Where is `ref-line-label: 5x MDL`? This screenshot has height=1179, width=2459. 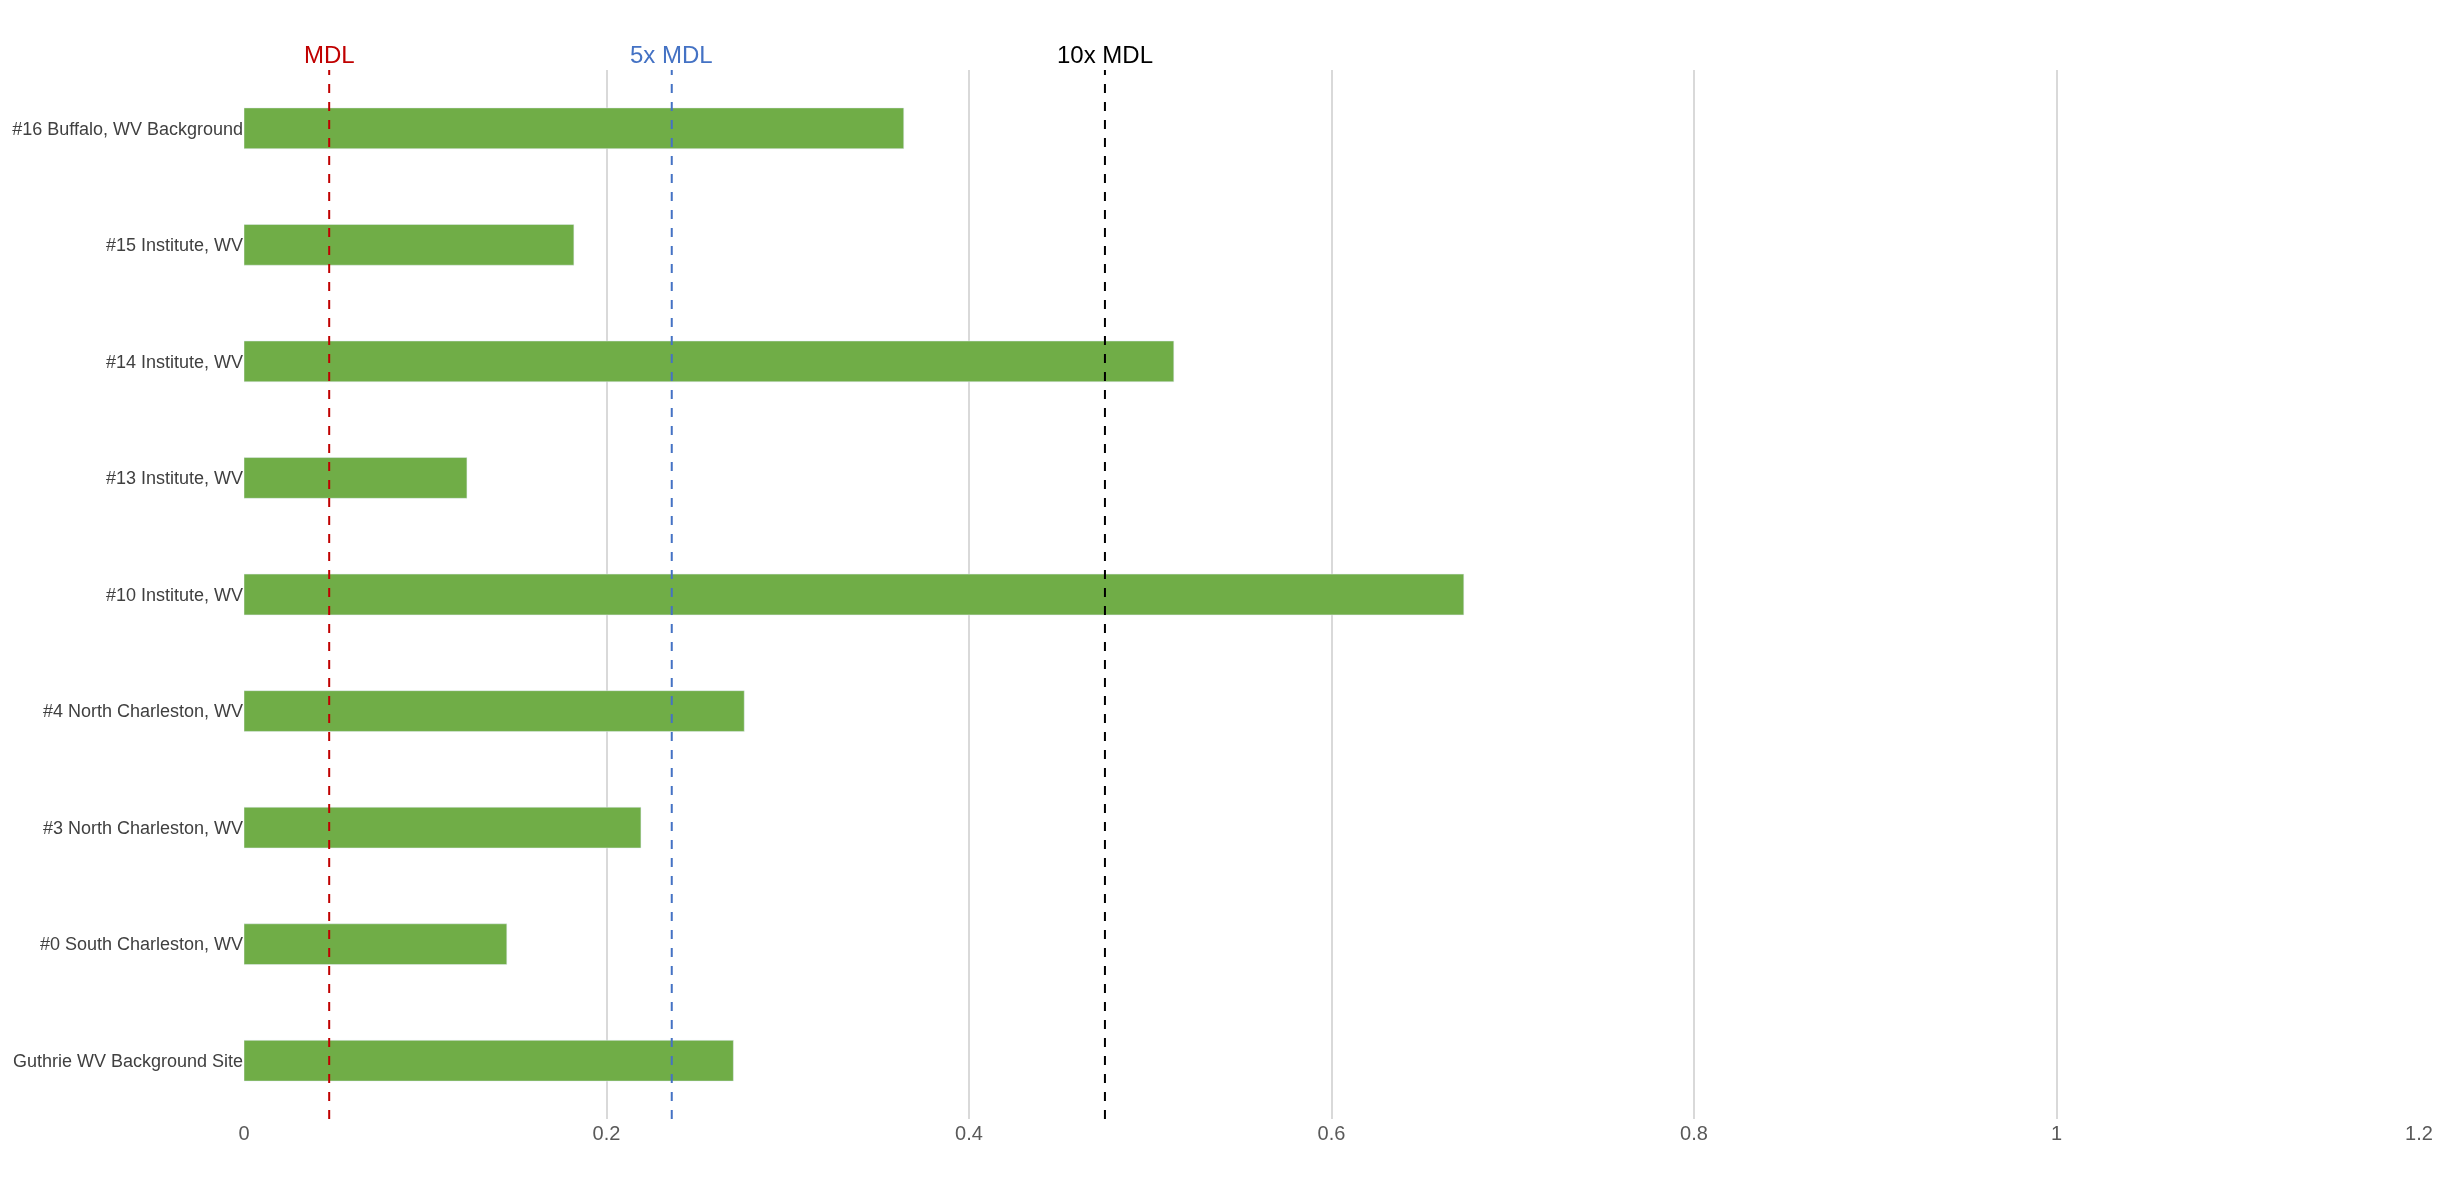 ref-line-label: 5x MDL is located at coordinates (671, 54).